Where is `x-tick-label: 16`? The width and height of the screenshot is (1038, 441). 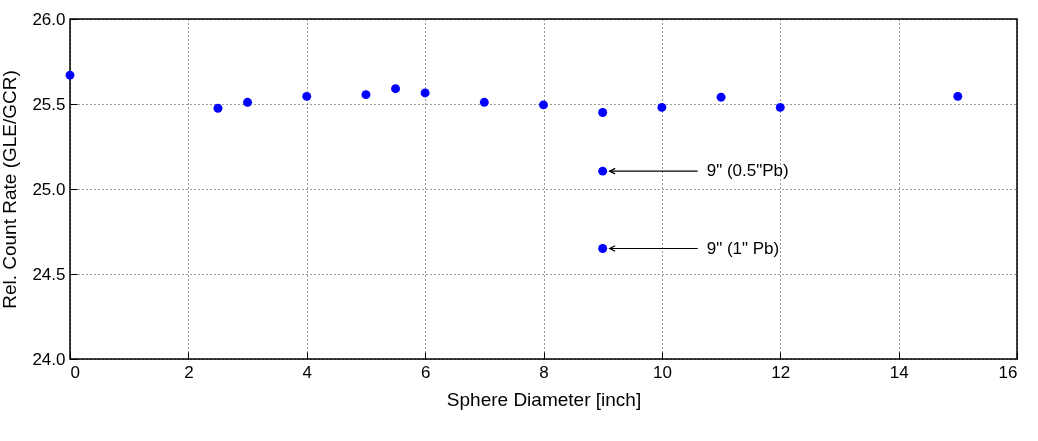
x-tick-label: 16 is located at coordinates (1008, 372).